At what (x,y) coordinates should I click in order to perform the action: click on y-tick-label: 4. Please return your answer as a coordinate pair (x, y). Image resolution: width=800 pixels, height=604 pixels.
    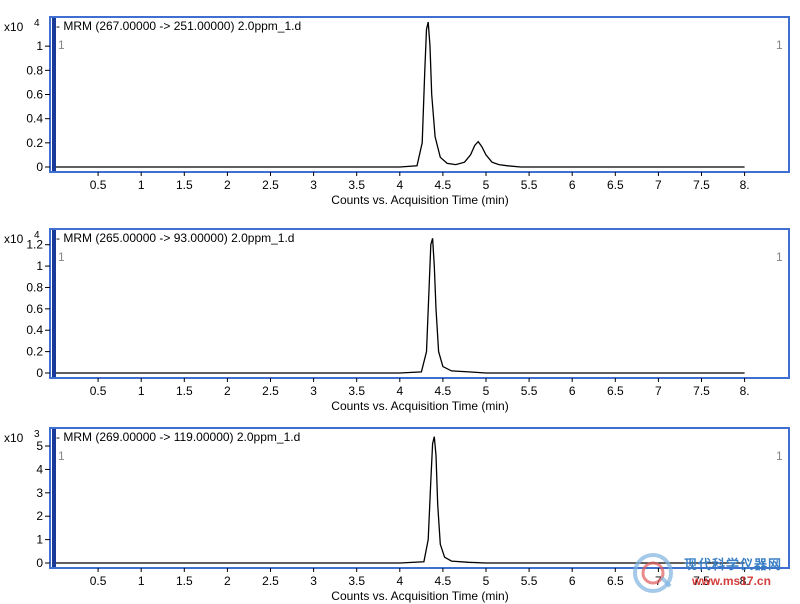
    Looking at the image, I should click on (39, 469).